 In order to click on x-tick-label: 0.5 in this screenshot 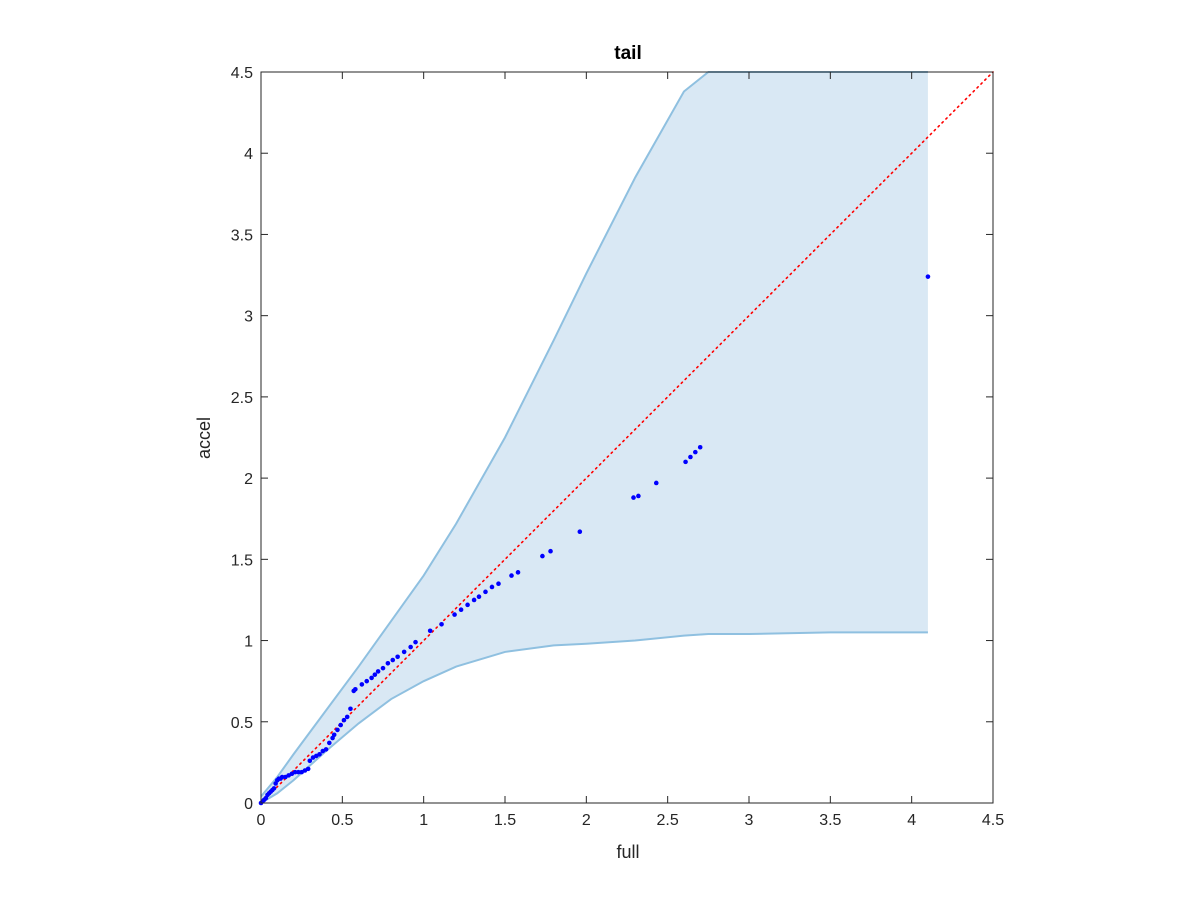, I will do `click(342, 820)`.